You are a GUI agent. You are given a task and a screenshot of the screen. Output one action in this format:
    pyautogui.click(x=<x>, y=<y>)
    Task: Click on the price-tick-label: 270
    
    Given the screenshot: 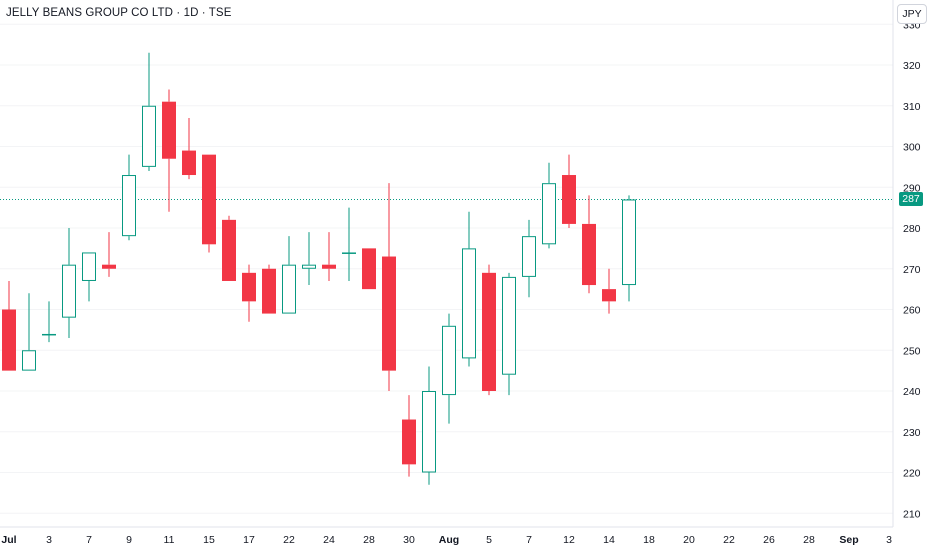 What is the action you would take?
    pyautogui.click(x=912, y=270)
    